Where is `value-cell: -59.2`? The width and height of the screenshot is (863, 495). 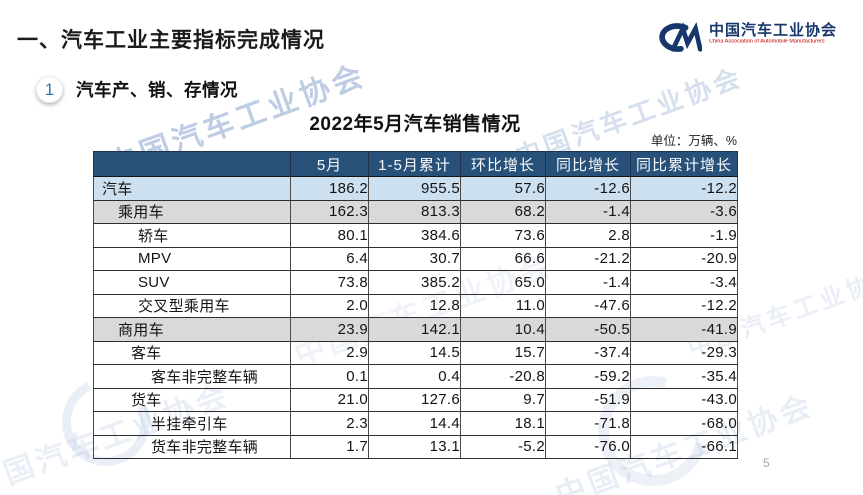 value-cell: -59.2 is located at coordinates (588, 376).